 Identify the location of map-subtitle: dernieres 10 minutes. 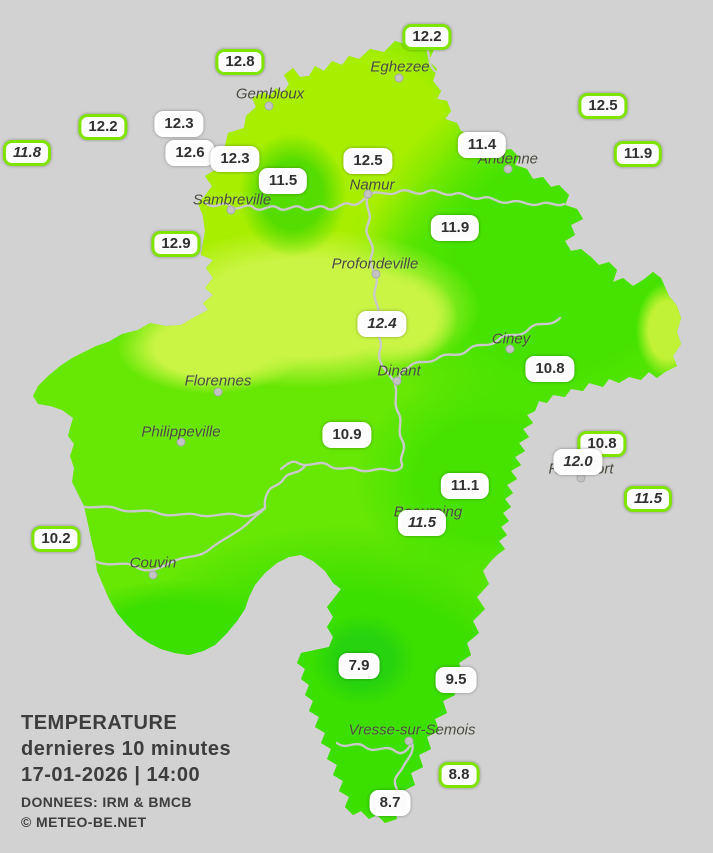
(126, 749).